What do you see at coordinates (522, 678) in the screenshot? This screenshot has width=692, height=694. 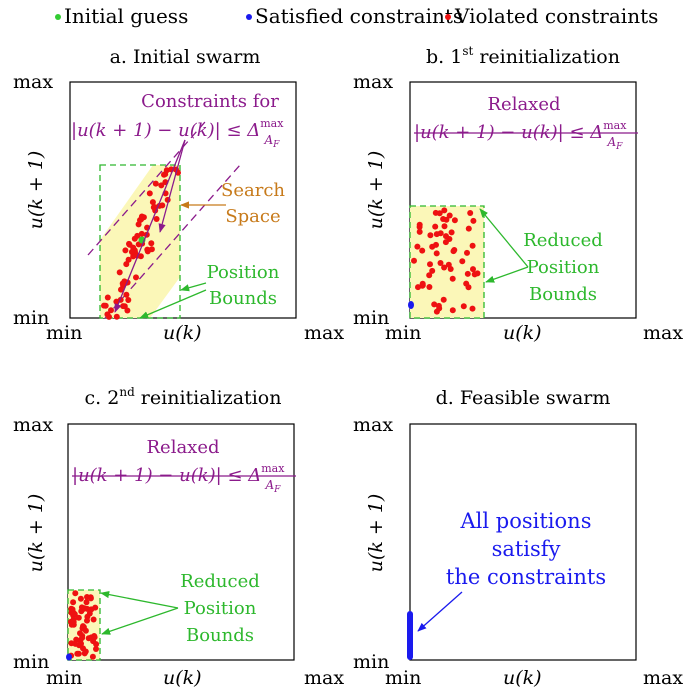 I see `panel-d-xlabel: u(k)` at bounding box center [522, 678].